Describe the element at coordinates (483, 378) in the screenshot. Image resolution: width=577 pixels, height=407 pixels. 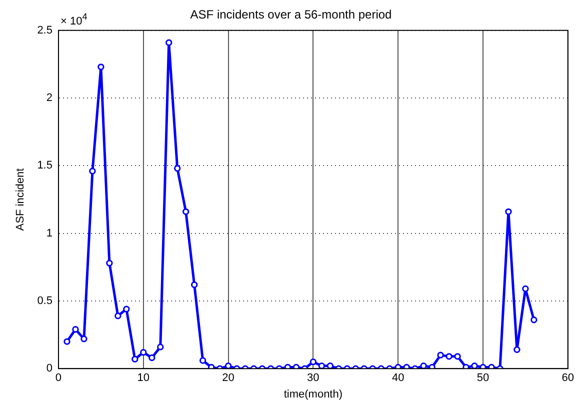
I see `x-tick-label: 50` at that location.